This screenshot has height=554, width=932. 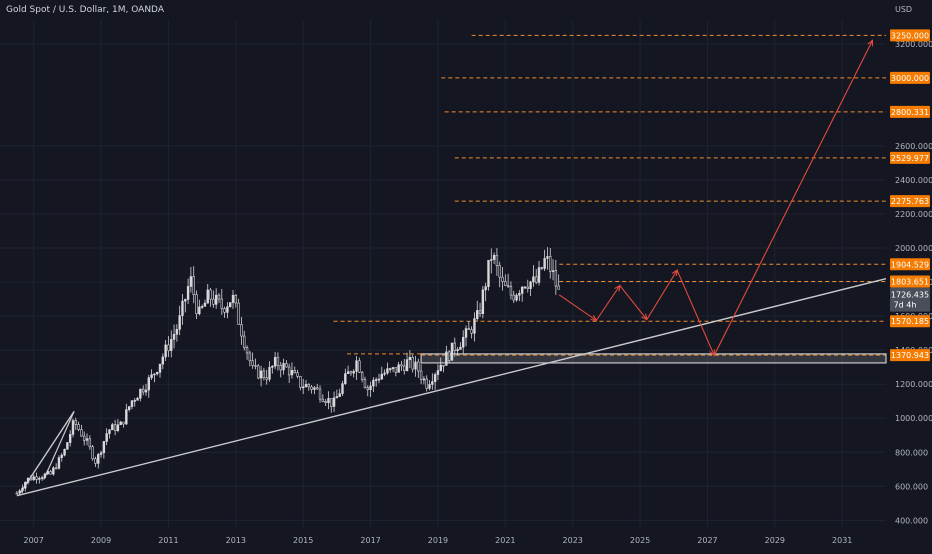 What do you see at coordinates (910, 281) in the screenshot?
I see `price-label-tag: 1803.651` at bounding box center [910, 281].